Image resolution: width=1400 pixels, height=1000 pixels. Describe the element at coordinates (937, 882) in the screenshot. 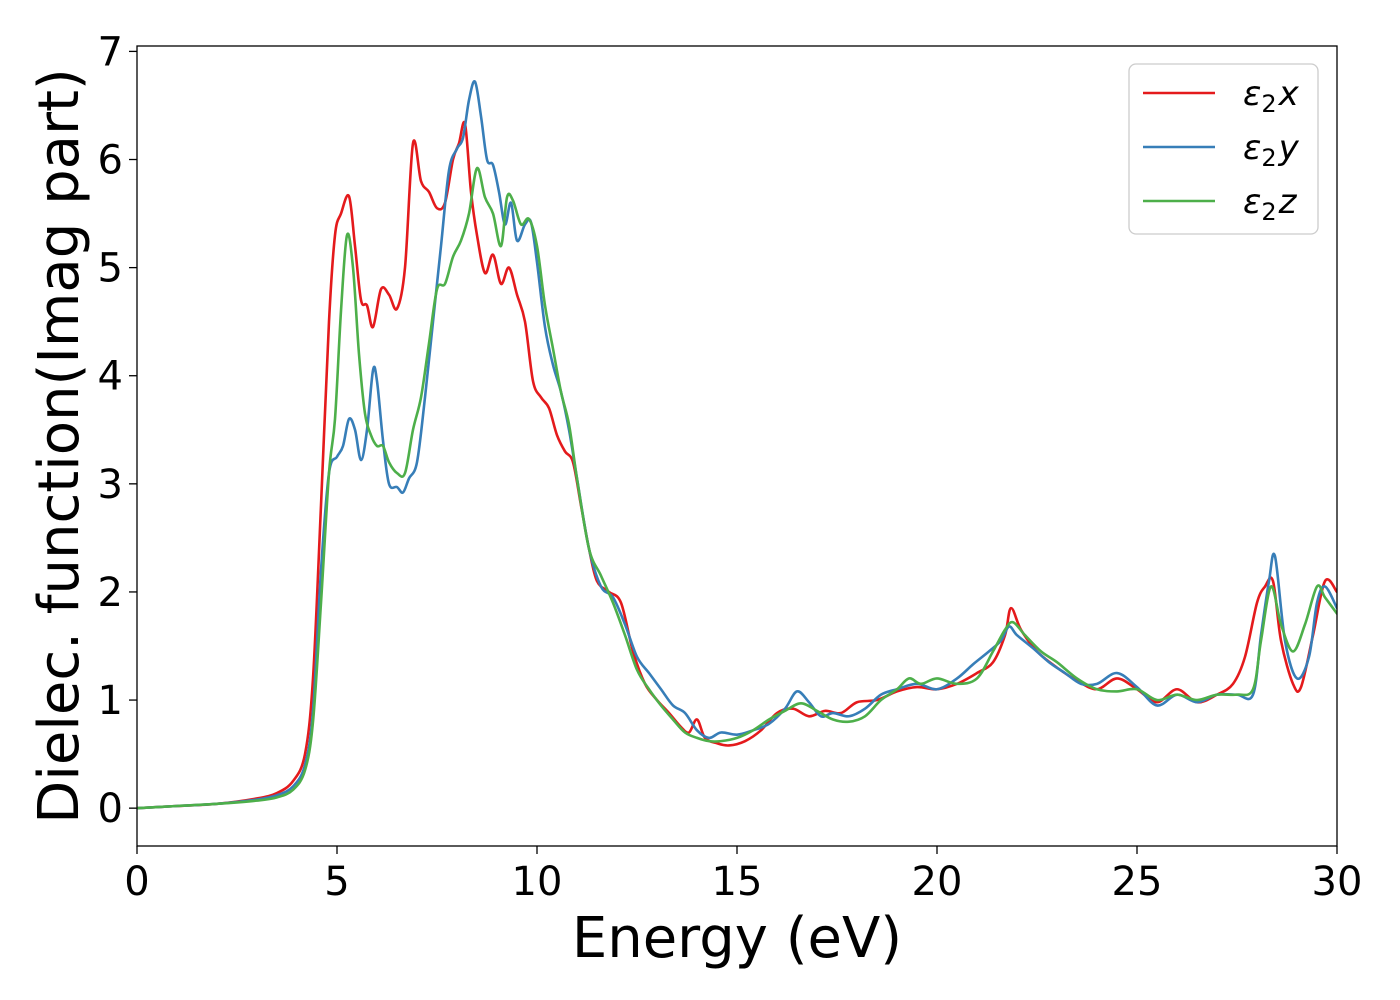

I see `x-tick-label: 20` at that location.